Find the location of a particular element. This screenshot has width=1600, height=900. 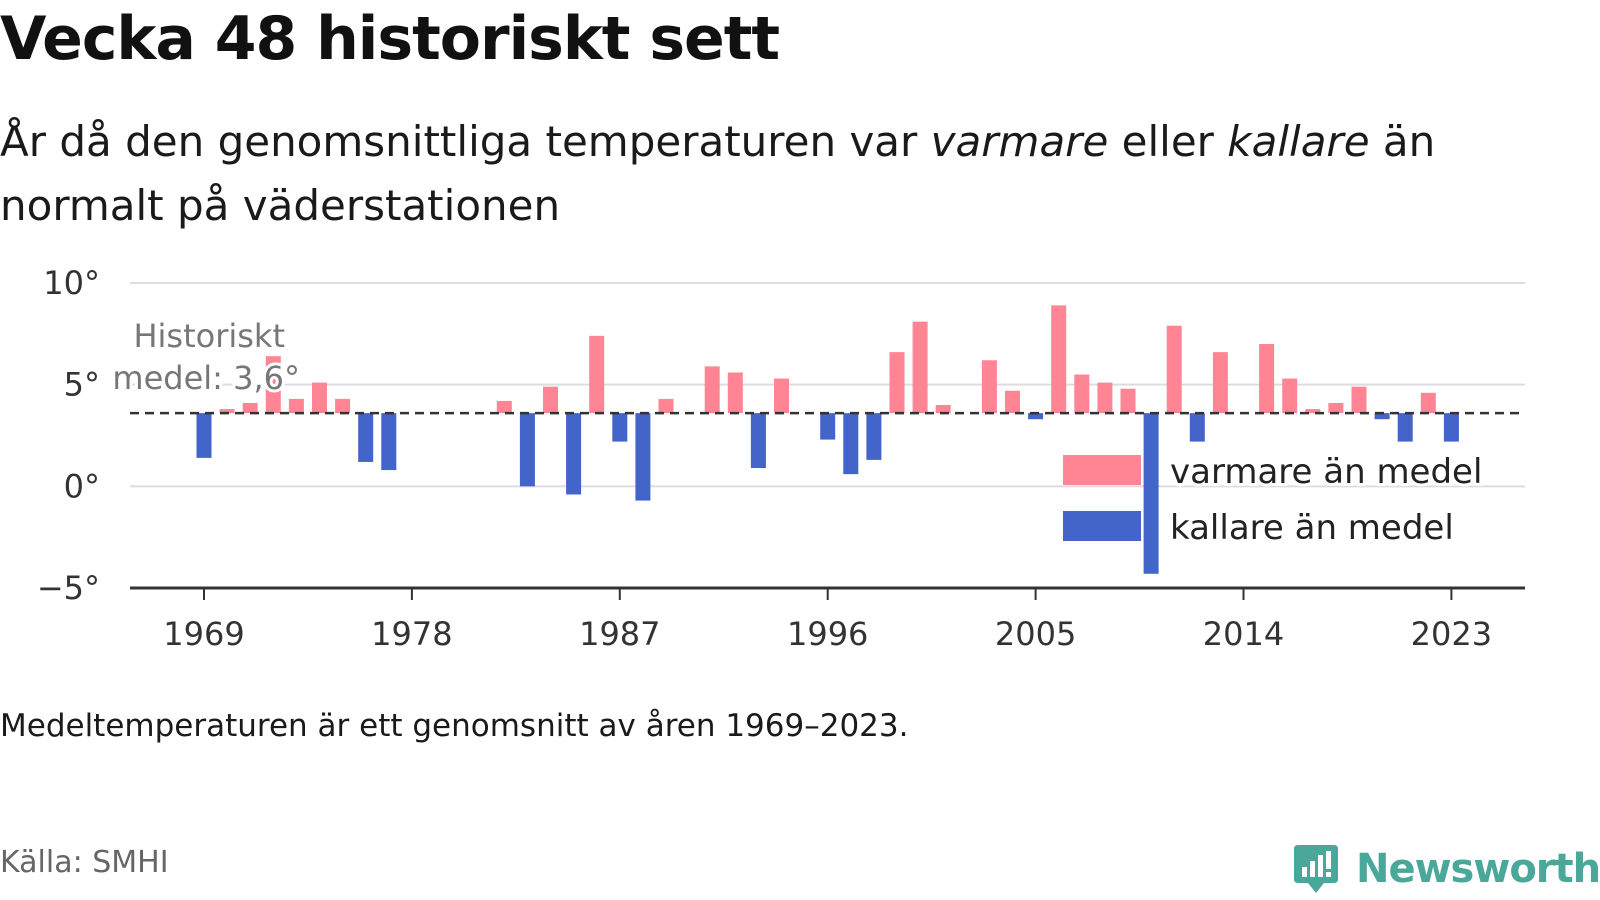

y-tick-label: 10° is located at coordinates (71, 283).